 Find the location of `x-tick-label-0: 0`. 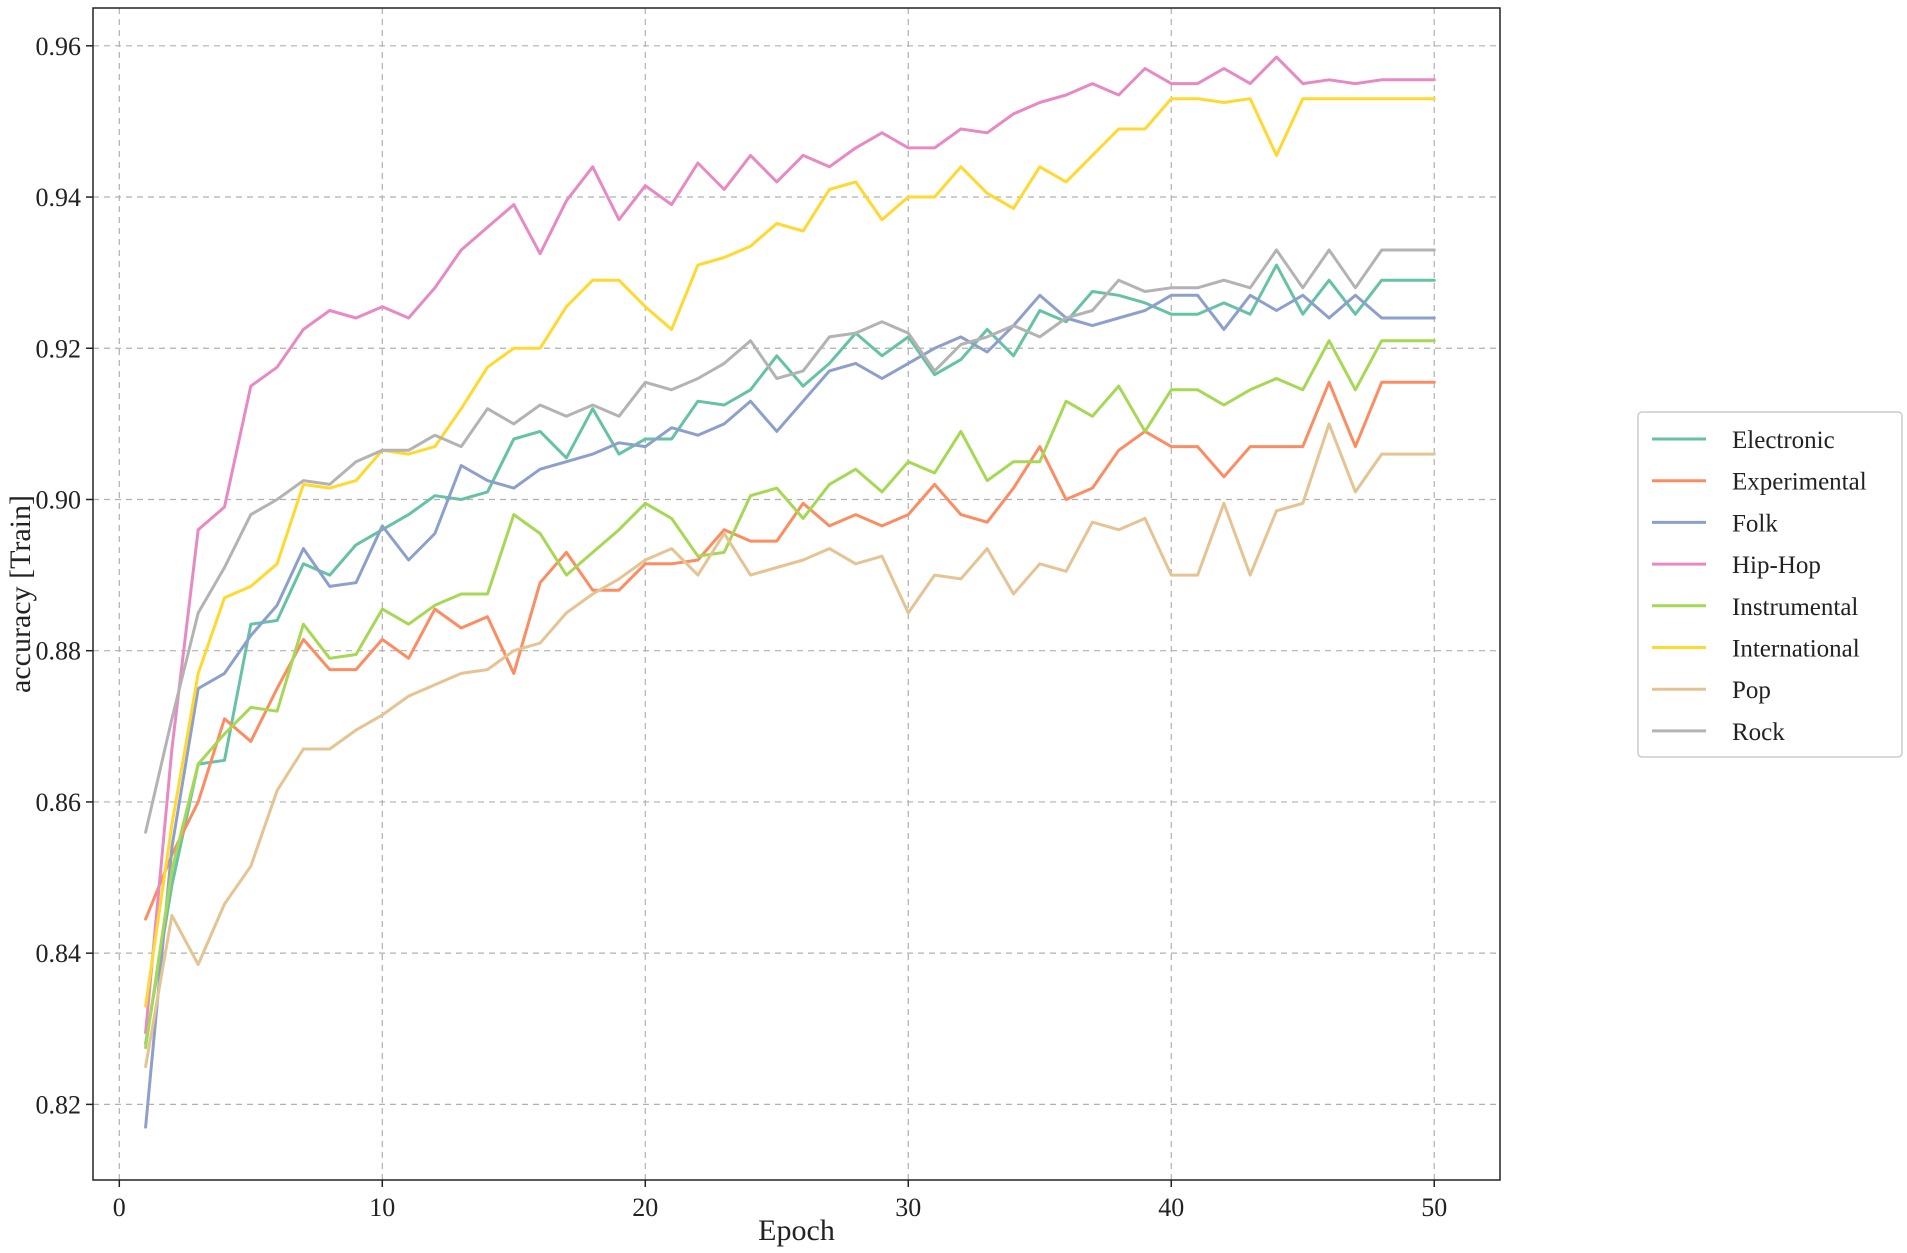

x-tick-label-0: 0 is located at coordinates (119, 1207).